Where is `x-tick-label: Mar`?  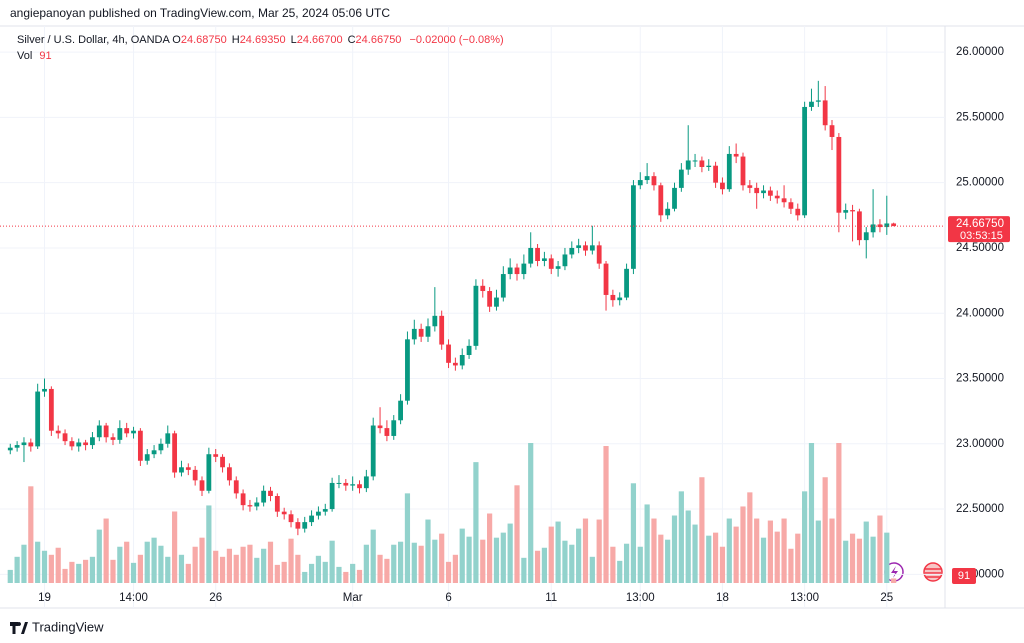 x-tick-label: Mar is located at coordinates (353, 598).